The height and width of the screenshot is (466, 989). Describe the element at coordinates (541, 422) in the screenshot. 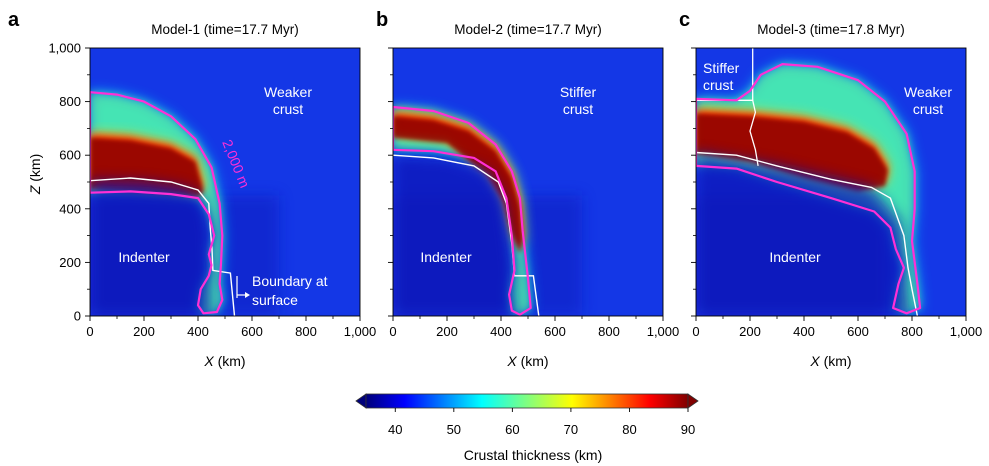

I see `colorbar-ticks: 40 50 60 70 80 90` at that location.